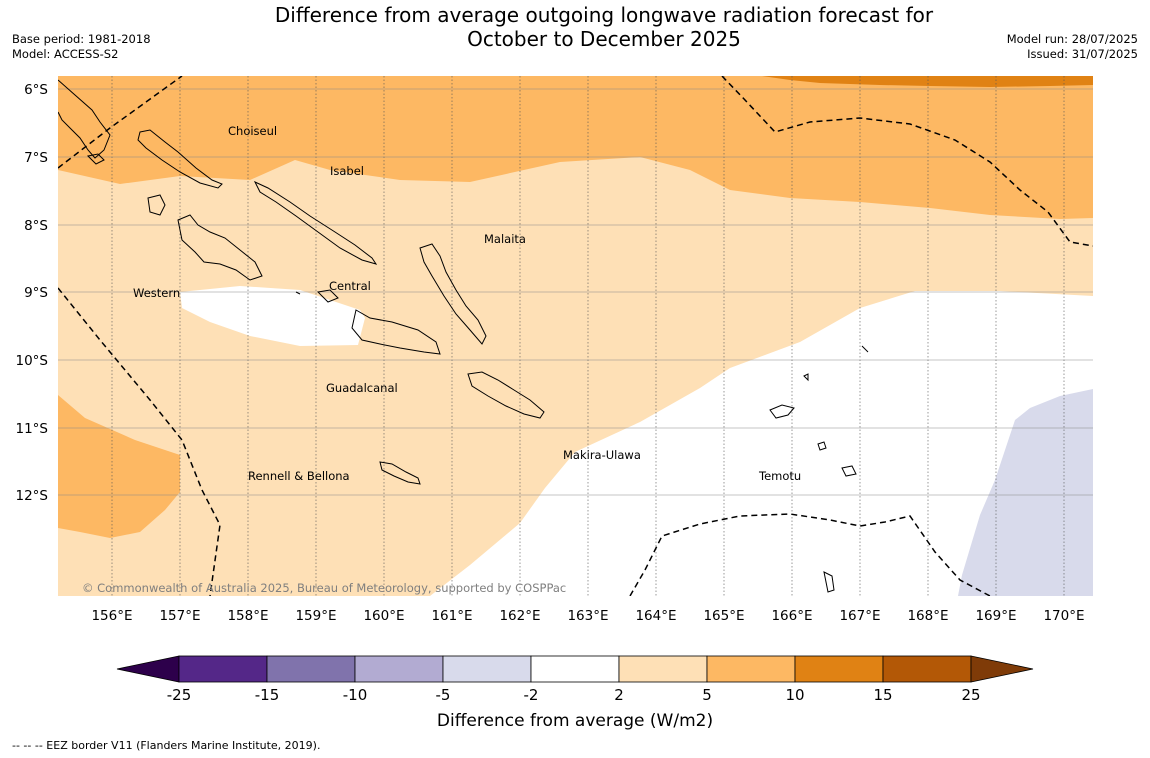 Image resolution: width=1150 pixels, height=758 pixels. Describe the element at coordinates (32, 361) in the screenshot. I see `lat-tick-label: 10°S` at that location.